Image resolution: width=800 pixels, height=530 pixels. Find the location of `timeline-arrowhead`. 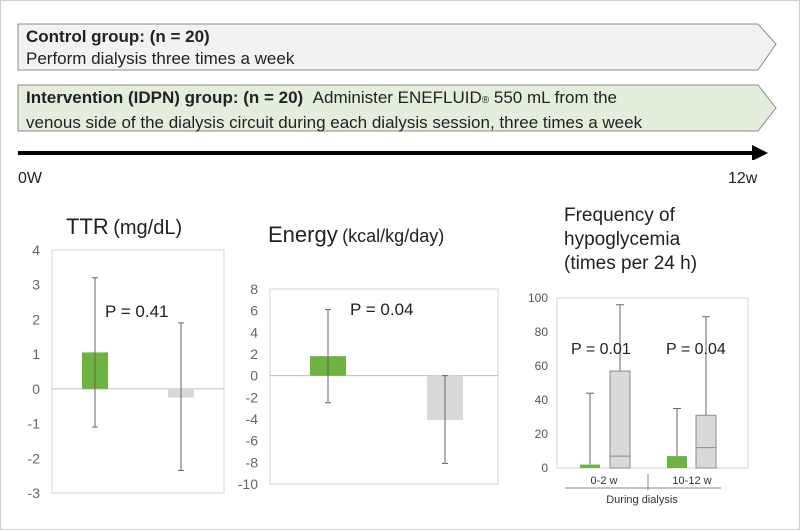

timeline-arrowhead is located at coordinates (760, 152).